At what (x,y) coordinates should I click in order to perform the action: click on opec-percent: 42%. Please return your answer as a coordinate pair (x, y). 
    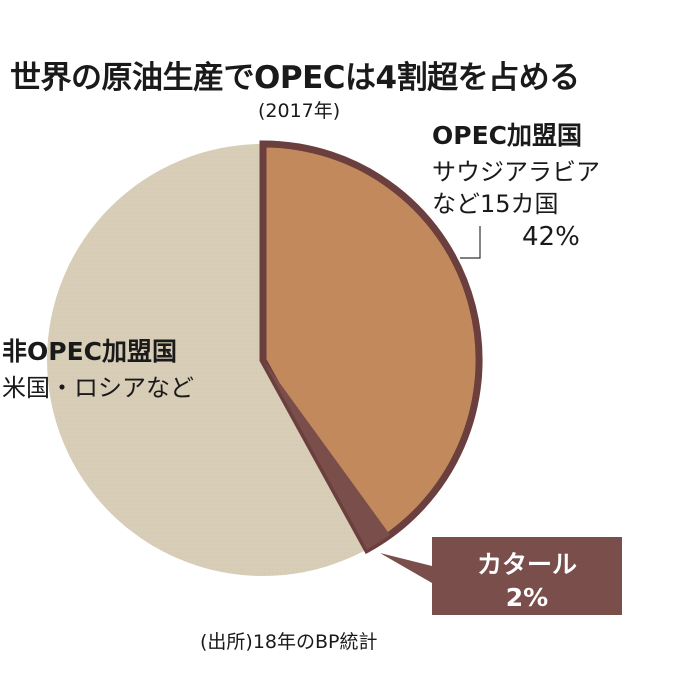
    Looking at the image, I should click on (551, 237).